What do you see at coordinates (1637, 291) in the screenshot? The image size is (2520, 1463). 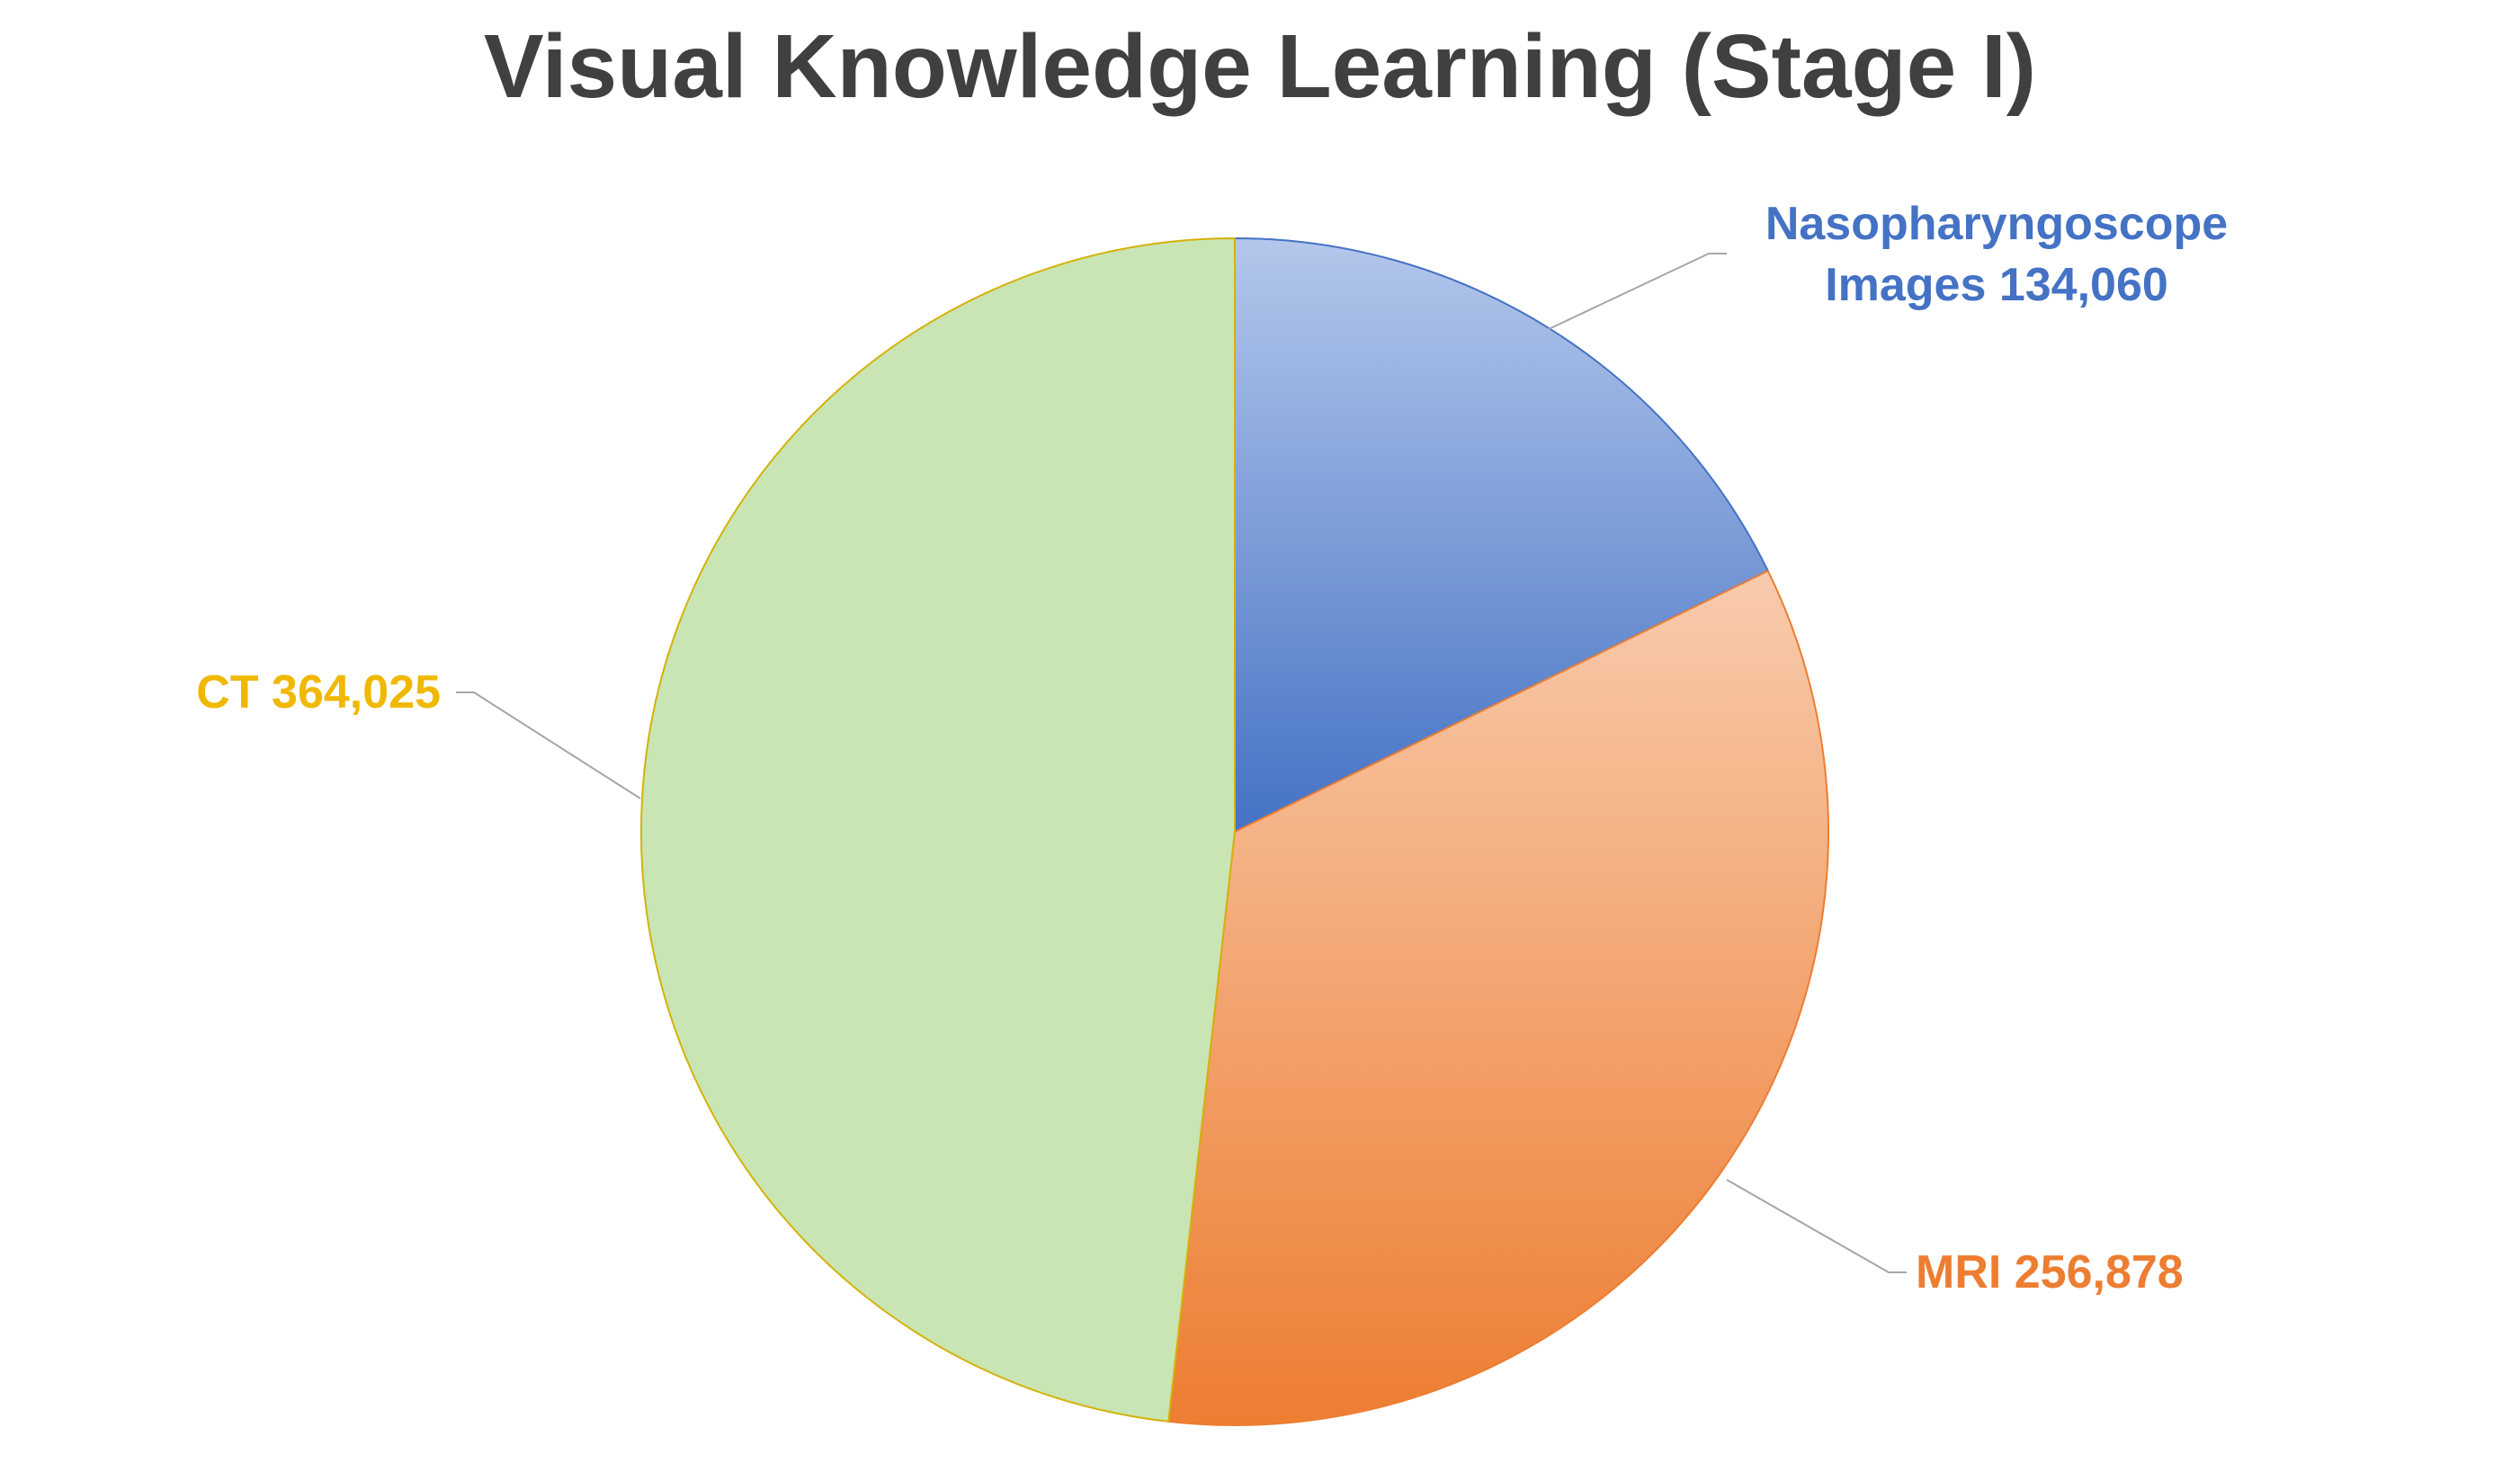 I see `leader-line-nasopharyngoscope-images` at bounding box center [1637, 291].